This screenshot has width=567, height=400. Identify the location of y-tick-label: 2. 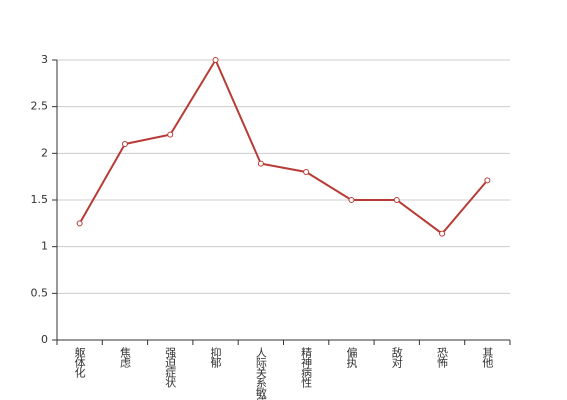
(44, 152).